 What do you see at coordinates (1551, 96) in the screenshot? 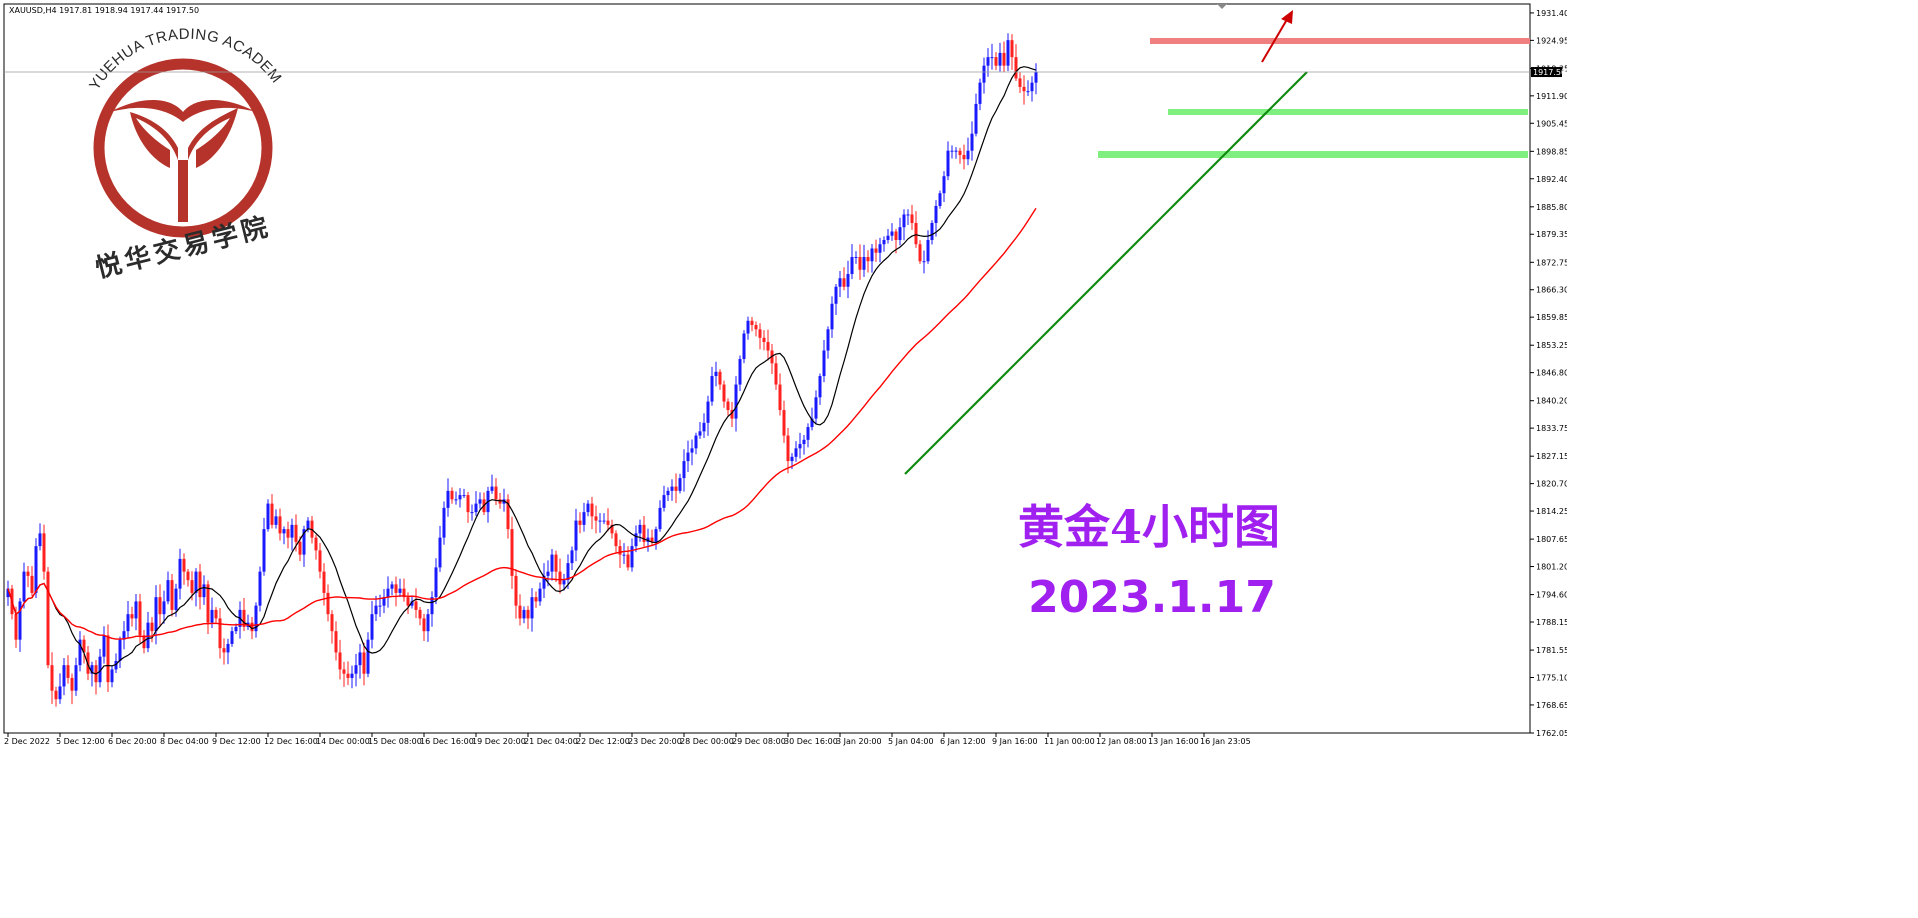
I see `price-tick-label: 1911.90` at bounding box center [1551, 96].